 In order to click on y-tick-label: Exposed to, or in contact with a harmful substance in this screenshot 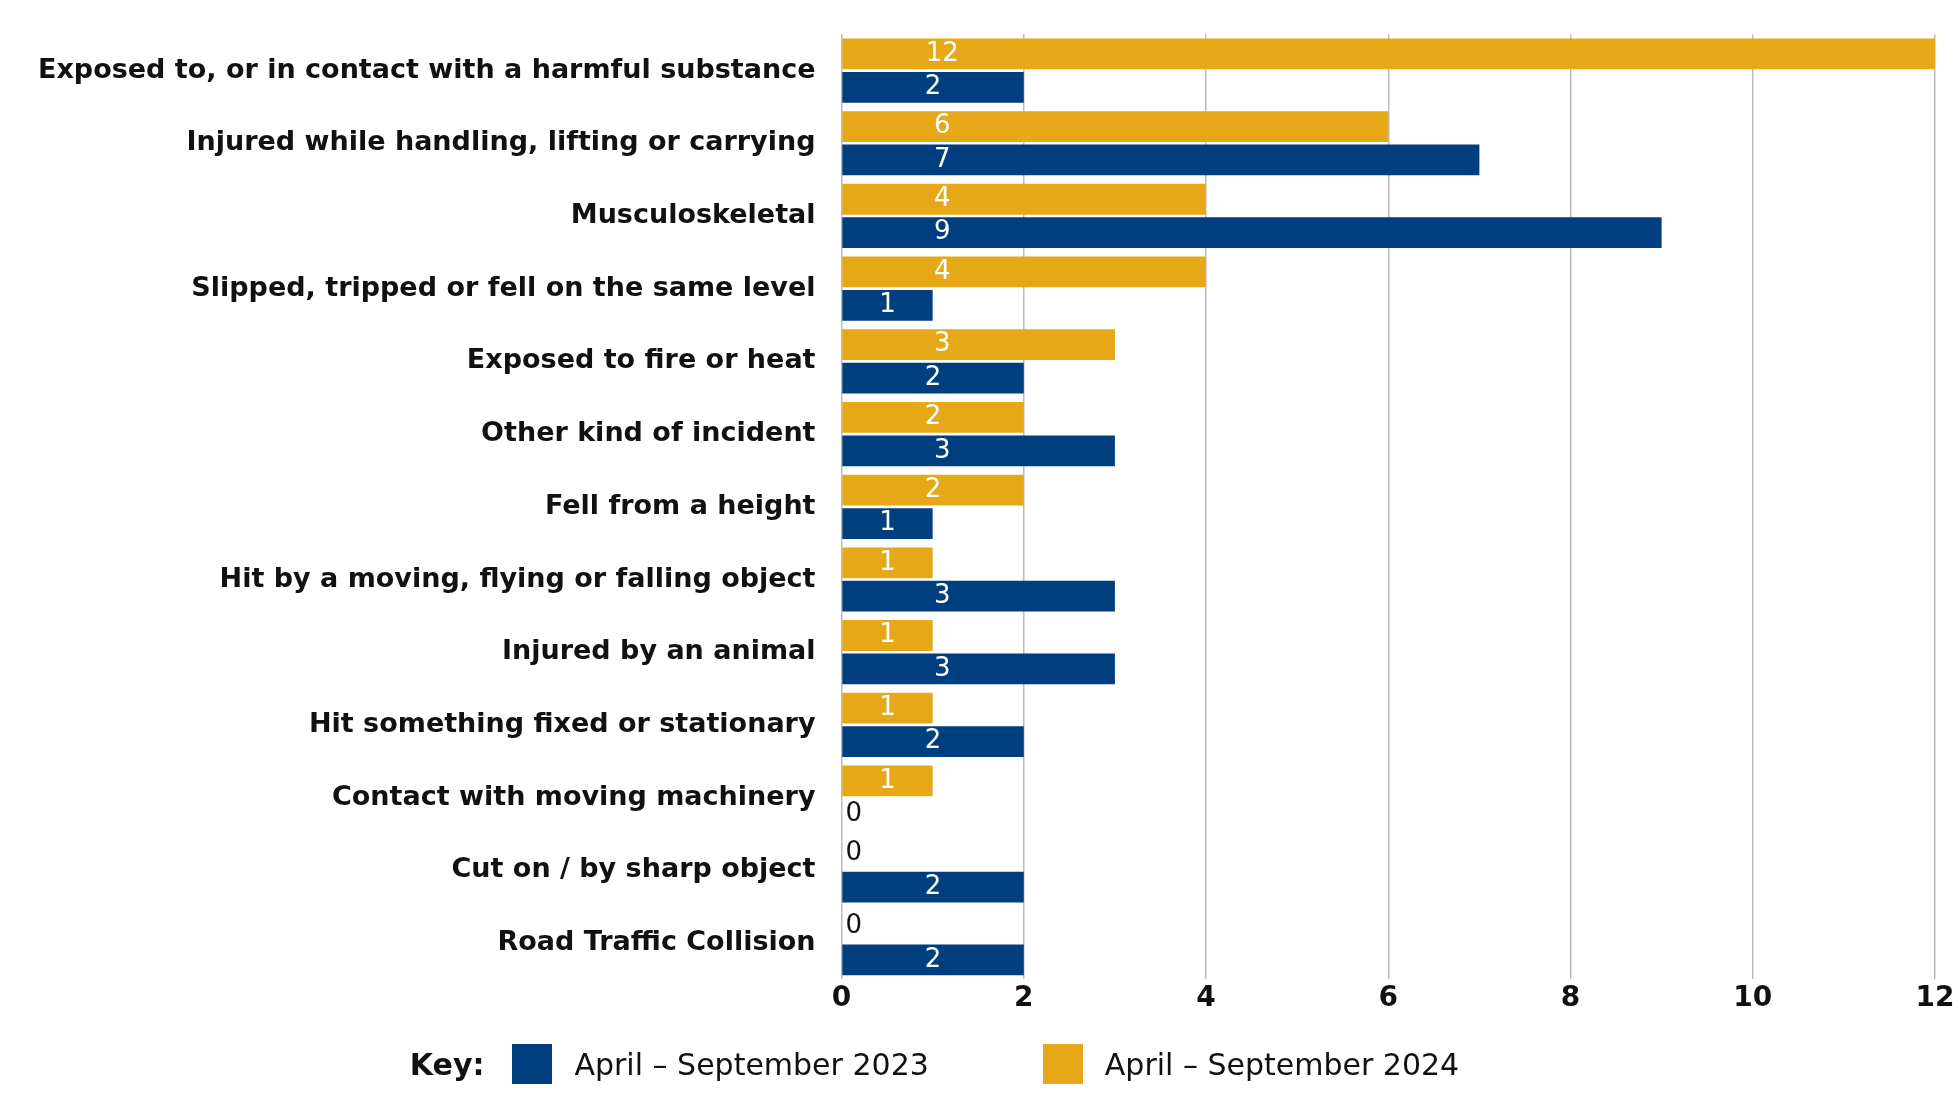, I will do `click(427, 68)`.